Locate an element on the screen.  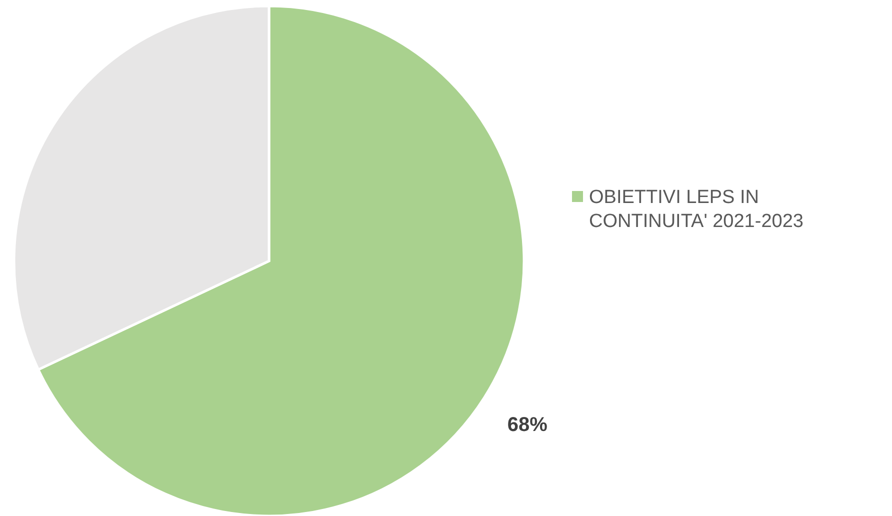
legend-label: OBIETTIVI LEPS IN CONTINUITA' 2021-2023 is located at coordinates (696, 209).